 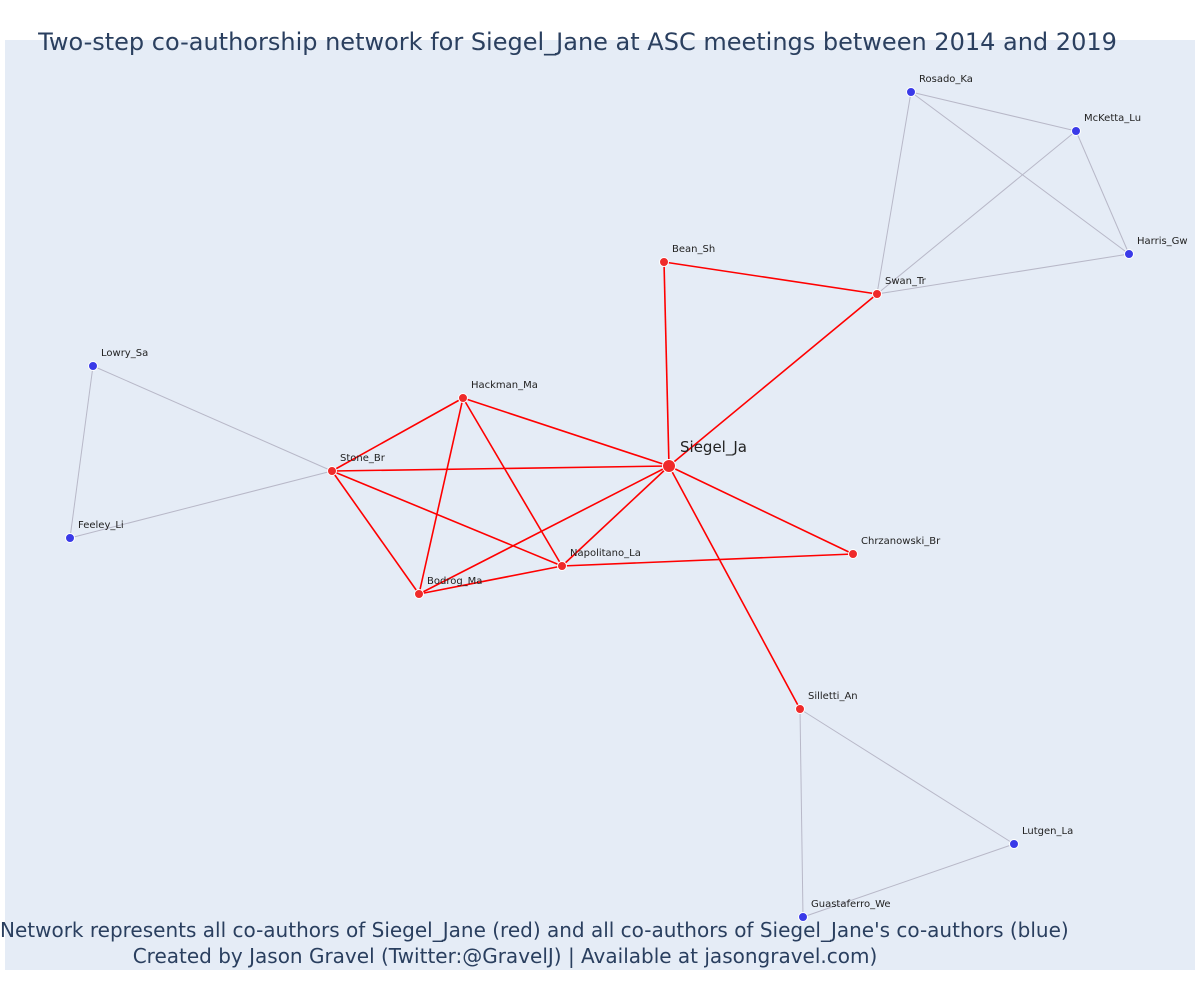 I want to click on node-label-hackman-ma: Hackman_Ma, so click(x=504, y=385).